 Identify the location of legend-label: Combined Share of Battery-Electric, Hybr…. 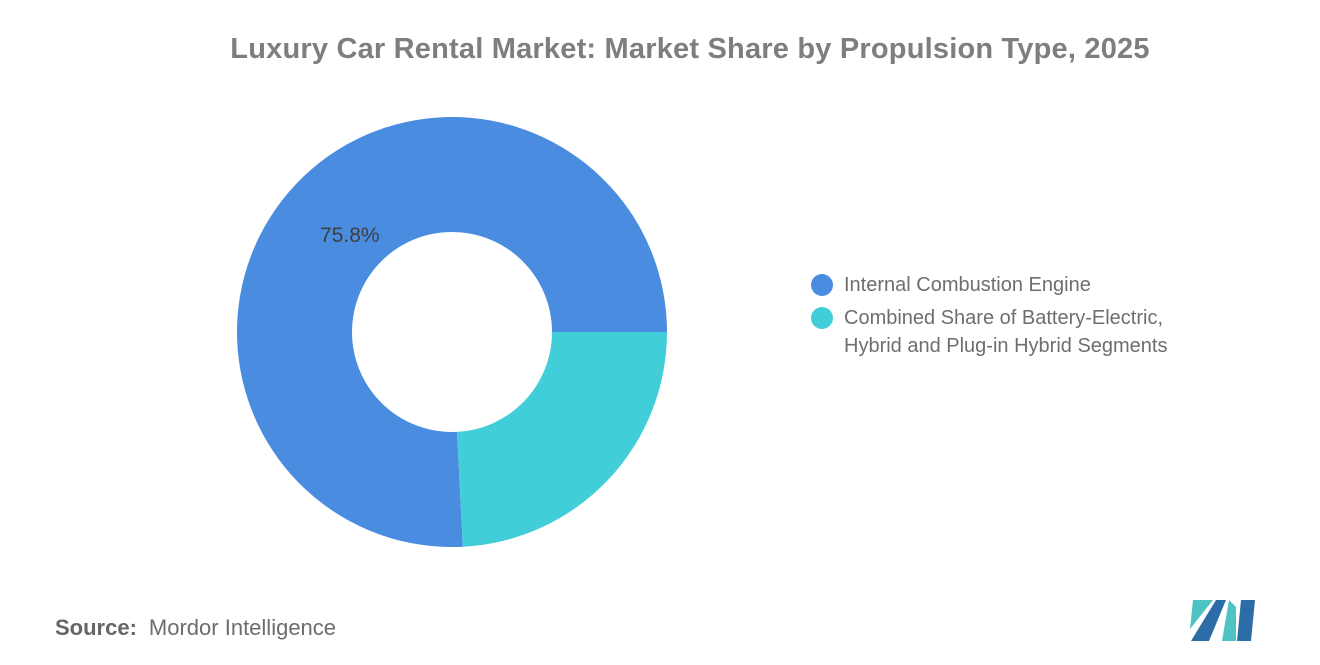
(1006, 332).